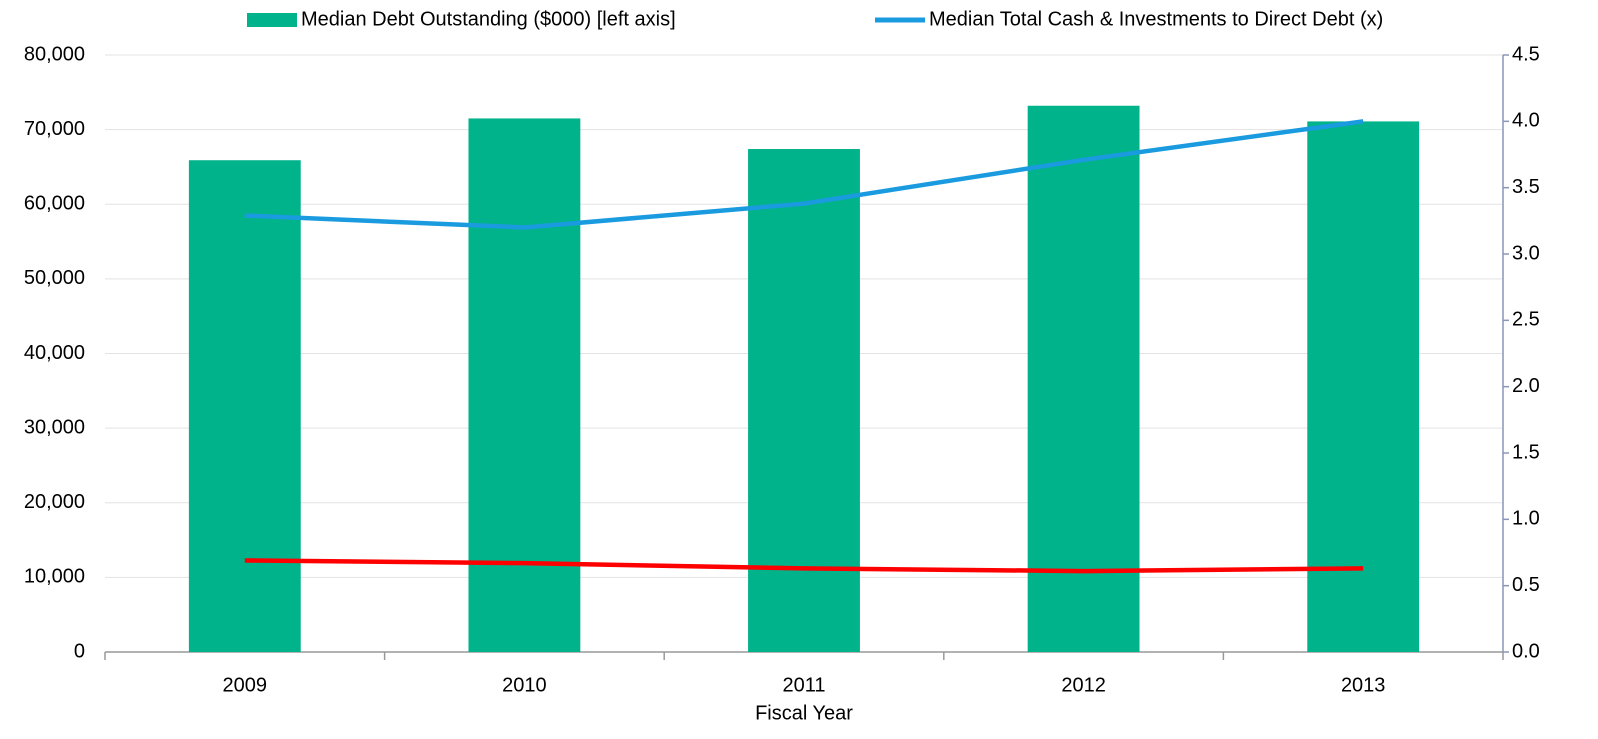 This screenshot has height=739, width=1598. What do you see at coordinates (1526, 187) in the screenshot?
I see `y2-tick-label: 3.5` at bounding box center [1526, 187].